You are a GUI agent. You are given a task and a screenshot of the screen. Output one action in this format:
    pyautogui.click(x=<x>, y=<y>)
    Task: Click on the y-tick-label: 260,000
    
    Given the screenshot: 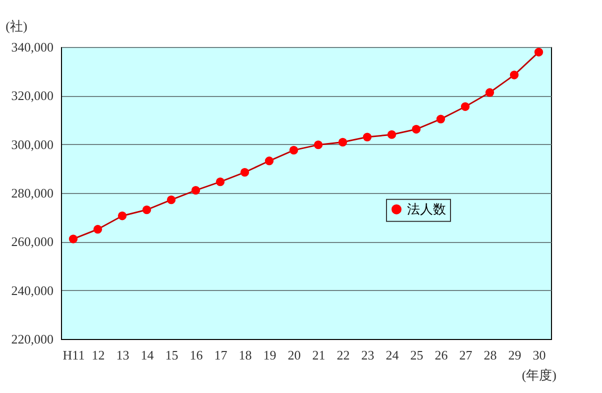 What is the action you would take?
    pyautogui.click(x=32, y=242)
    